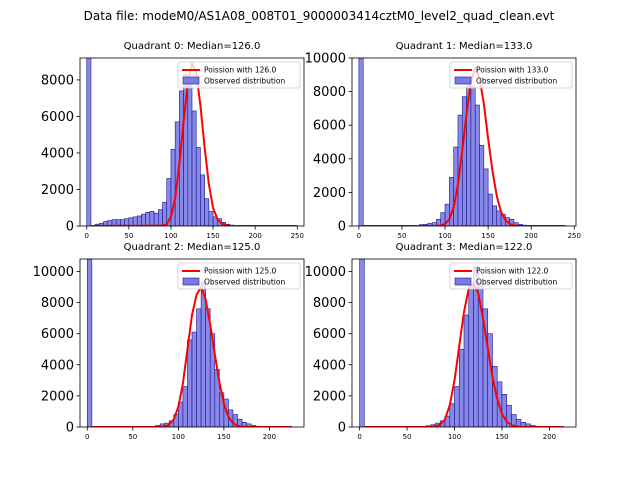 The image size is (640, 480). What do you see at coordinates (192, 247) in the screenshot?
I see `panel-title: Quadrant 2: Median=125.0` at bounding box center [192, 247].